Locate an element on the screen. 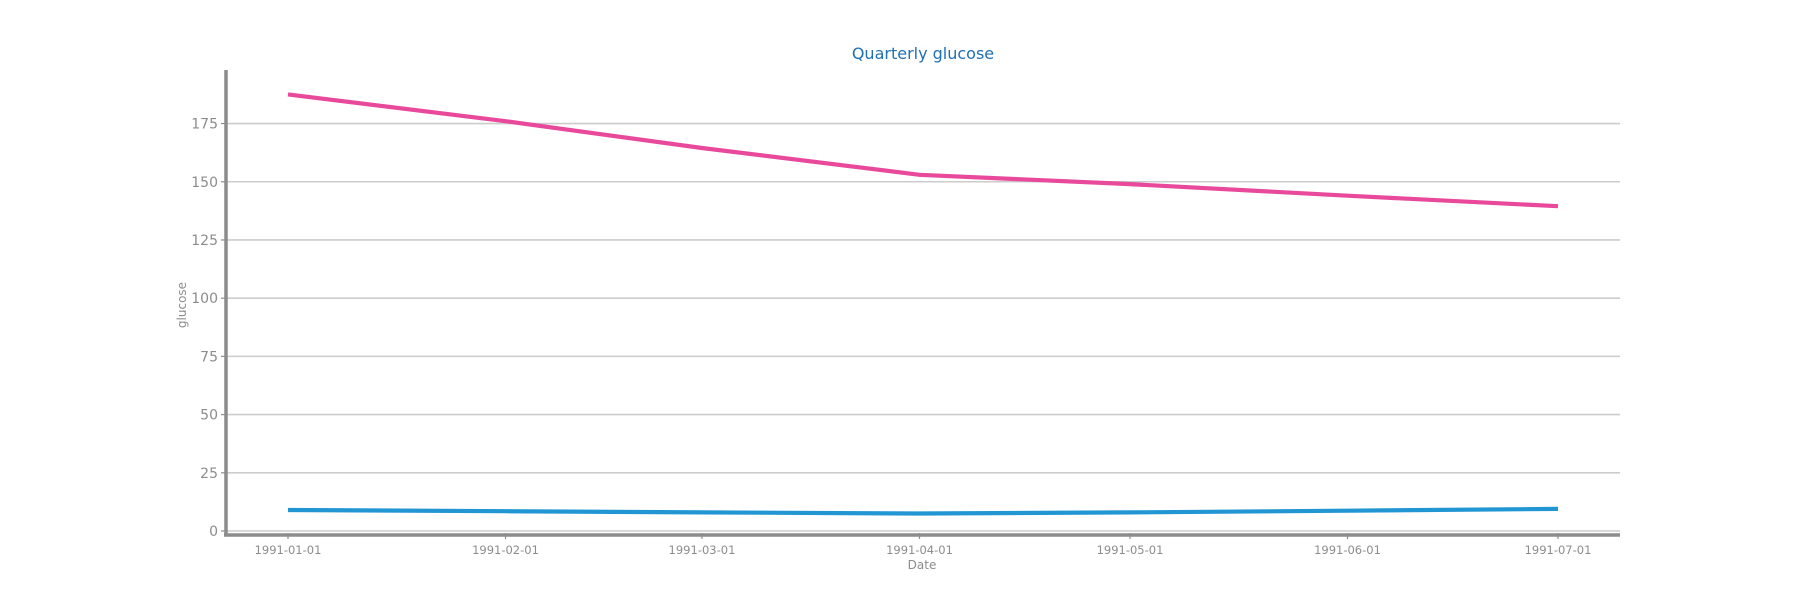 The image size is (1800, 600). x-tick-label: 1991-03-01 is located at coordinates (702, 550).